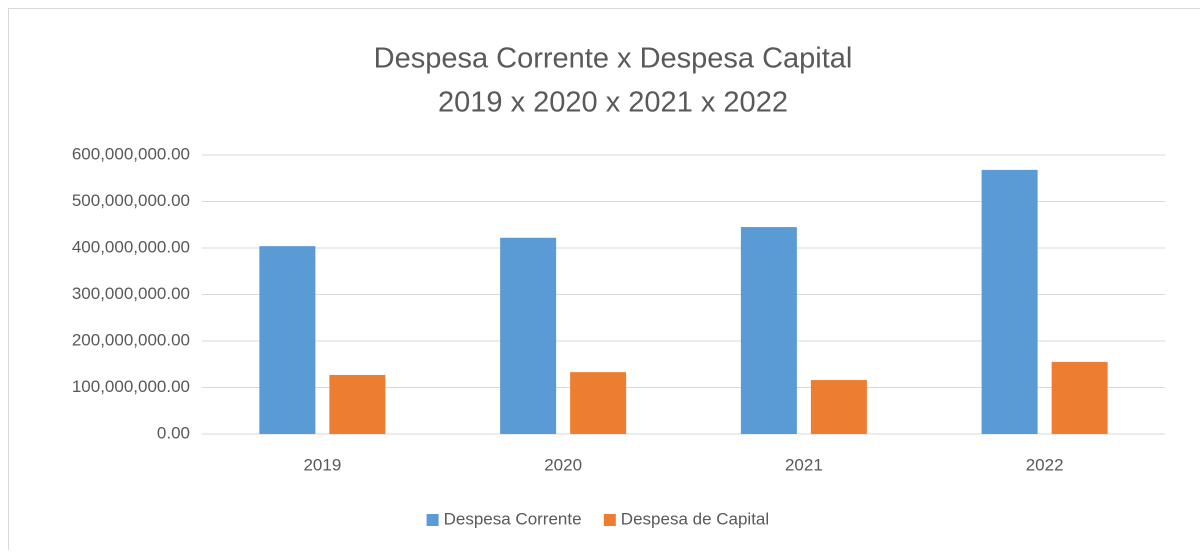 The width and height of the screenshot is (1200, 555). What do you see at coordinates (322, 464) in the screenshot?
I see `x-tick-label: 2019` at bounding box center [322, 464].